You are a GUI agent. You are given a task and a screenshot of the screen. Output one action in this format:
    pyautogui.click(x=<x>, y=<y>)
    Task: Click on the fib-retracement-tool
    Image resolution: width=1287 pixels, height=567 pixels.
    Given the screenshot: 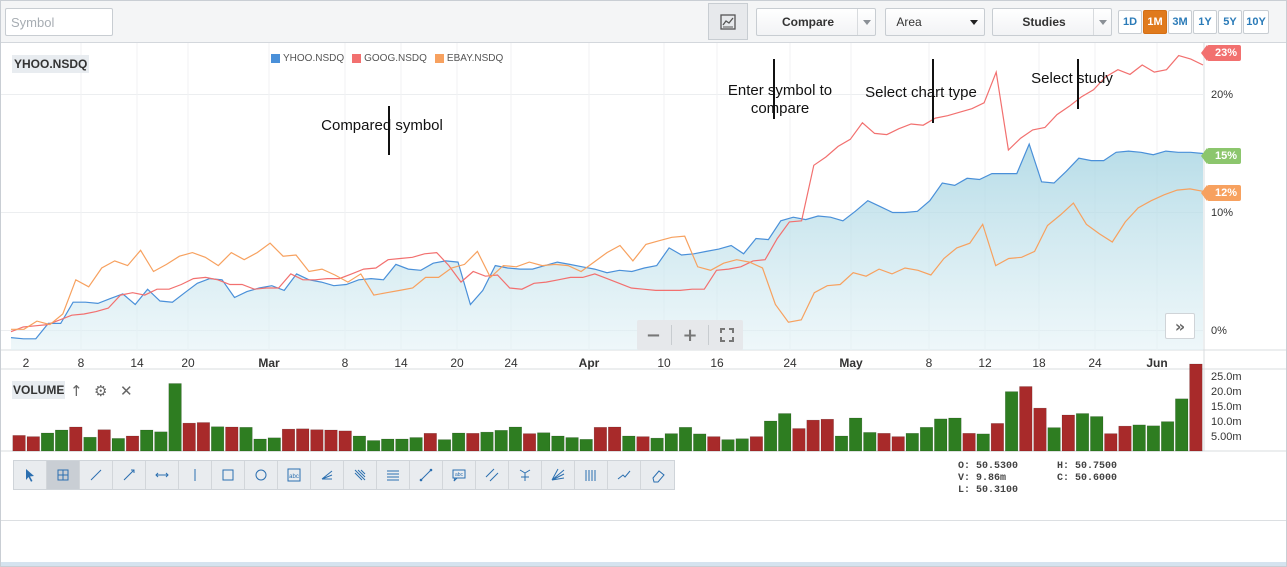 What is the action you would take?
    pyautogui.click(x=393, y=475)
    